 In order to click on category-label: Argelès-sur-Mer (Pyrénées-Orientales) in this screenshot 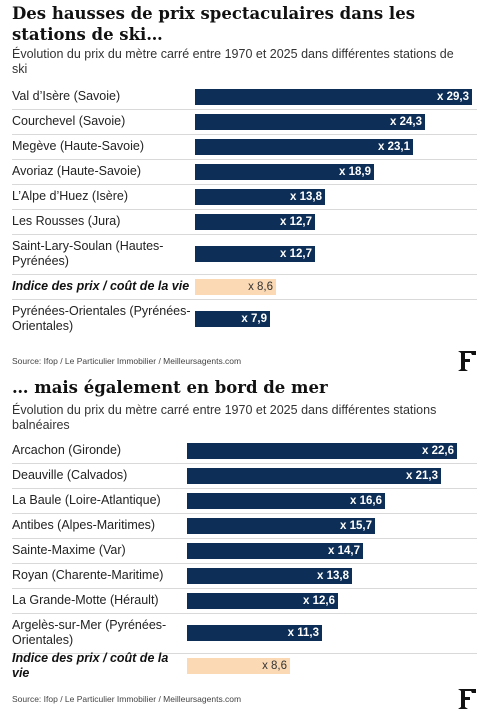, I will do `click(89, 632)`.